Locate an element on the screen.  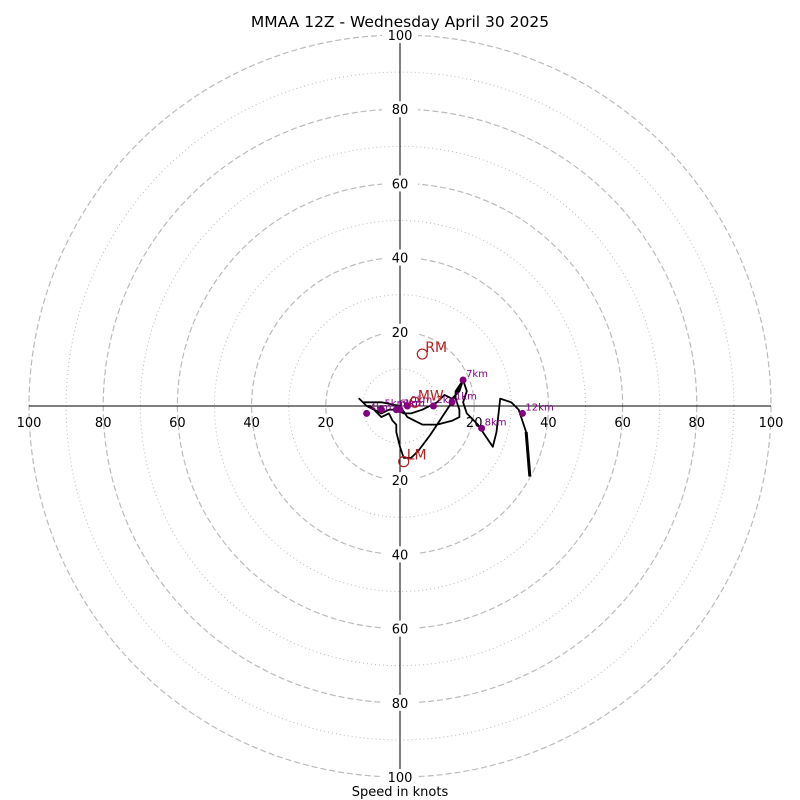
height-marker-label: 0km is located at coordinates (421, 400).